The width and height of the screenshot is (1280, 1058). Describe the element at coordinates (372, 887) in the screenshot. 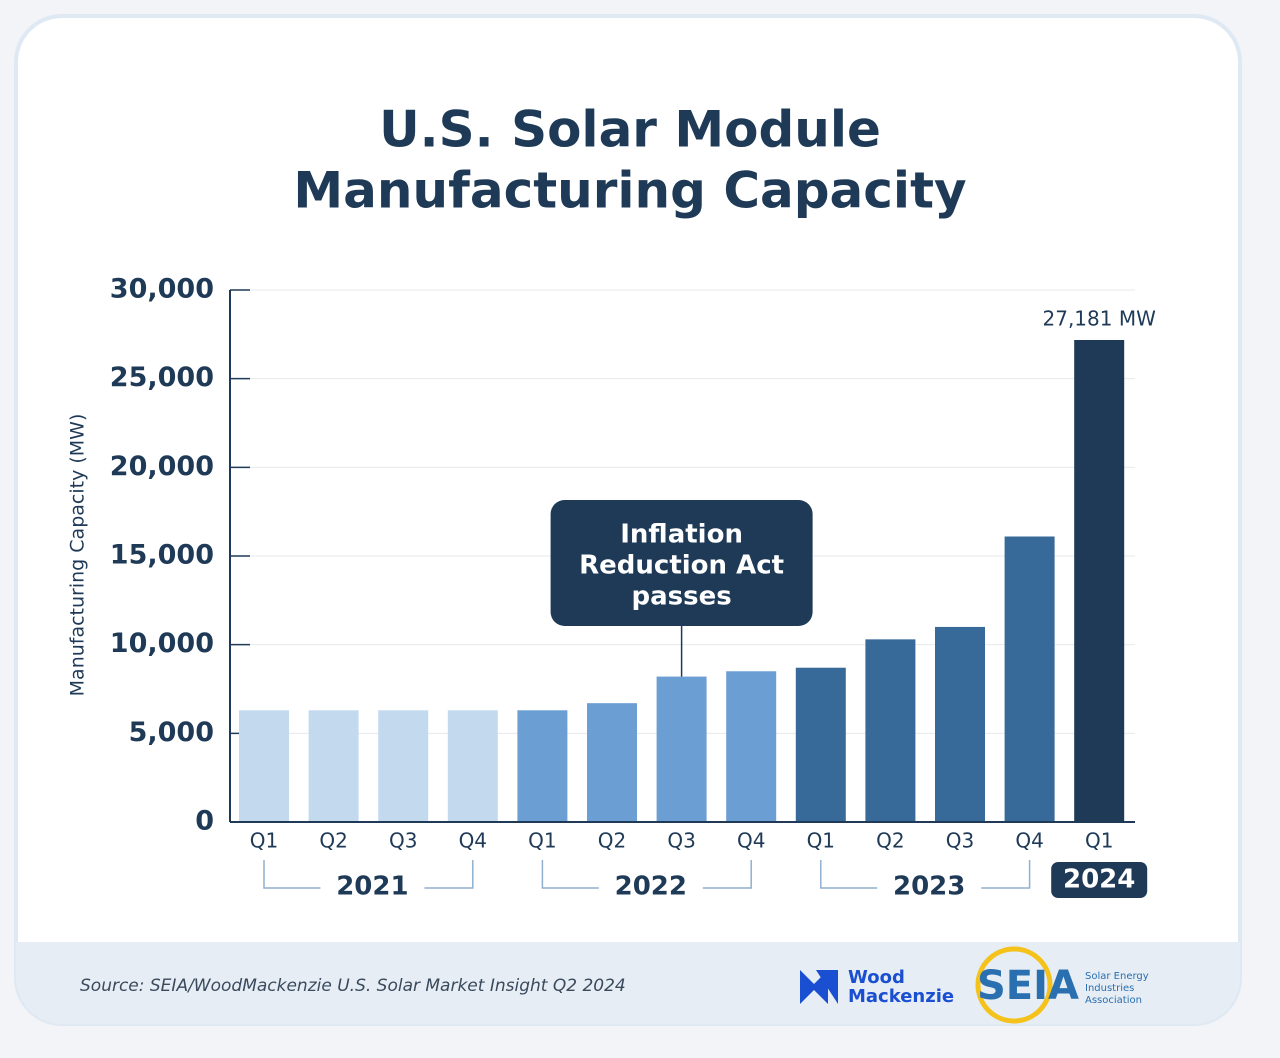

I see `year-label: 2021` at that location.